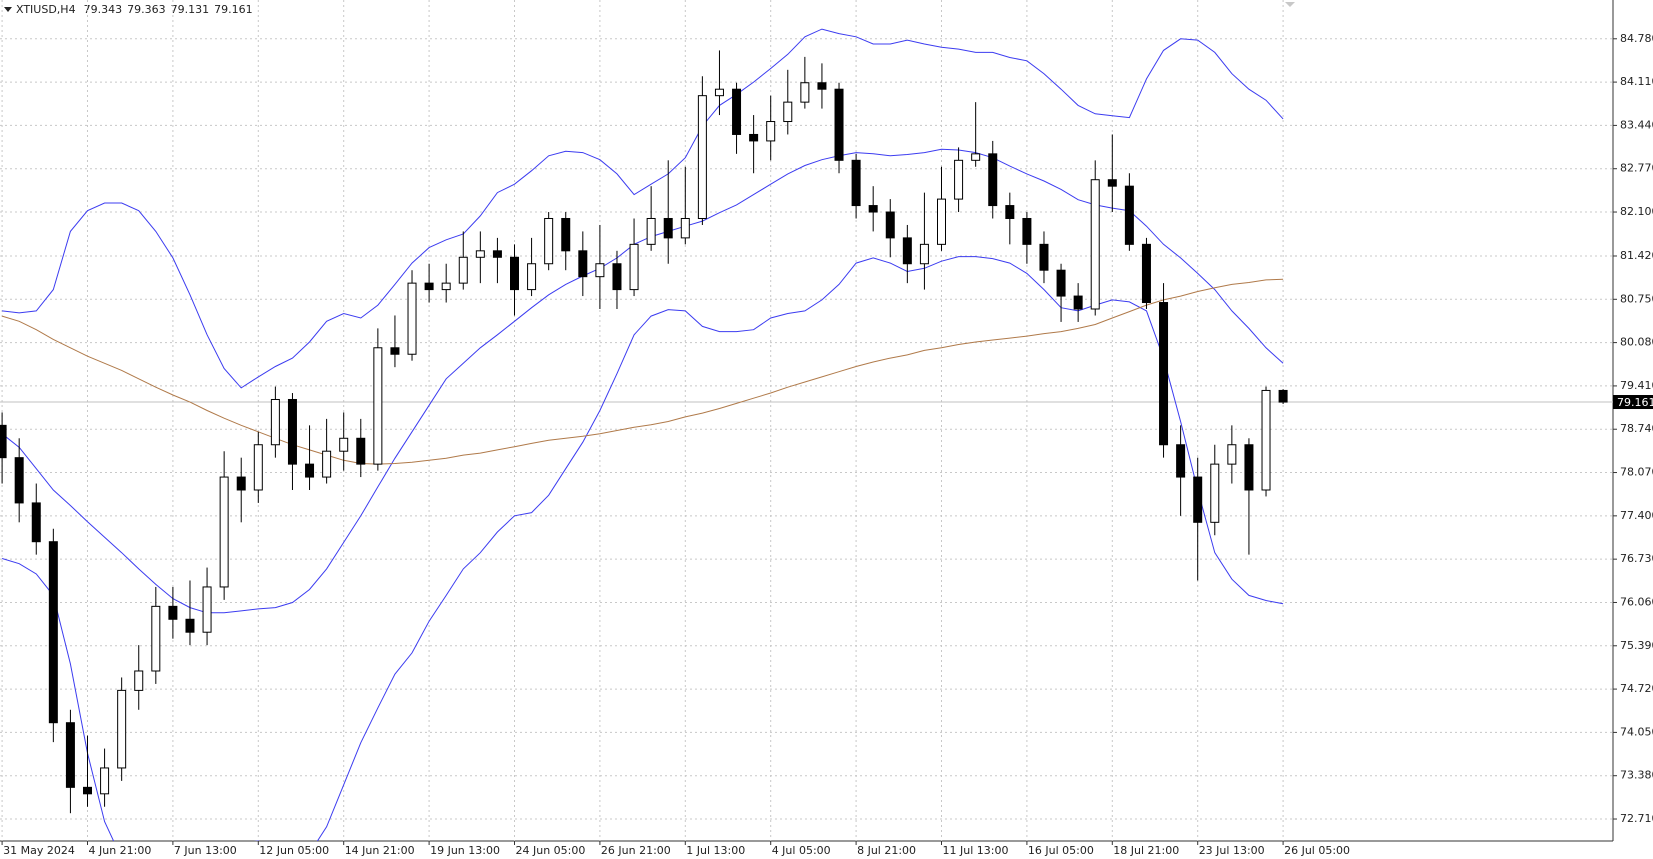 The image size is (1653, 859). What do you see at coordinates (1636, 472) in the screenshot?
I see `y-tick-label: 78.070` at bounding box center [1636, 472].